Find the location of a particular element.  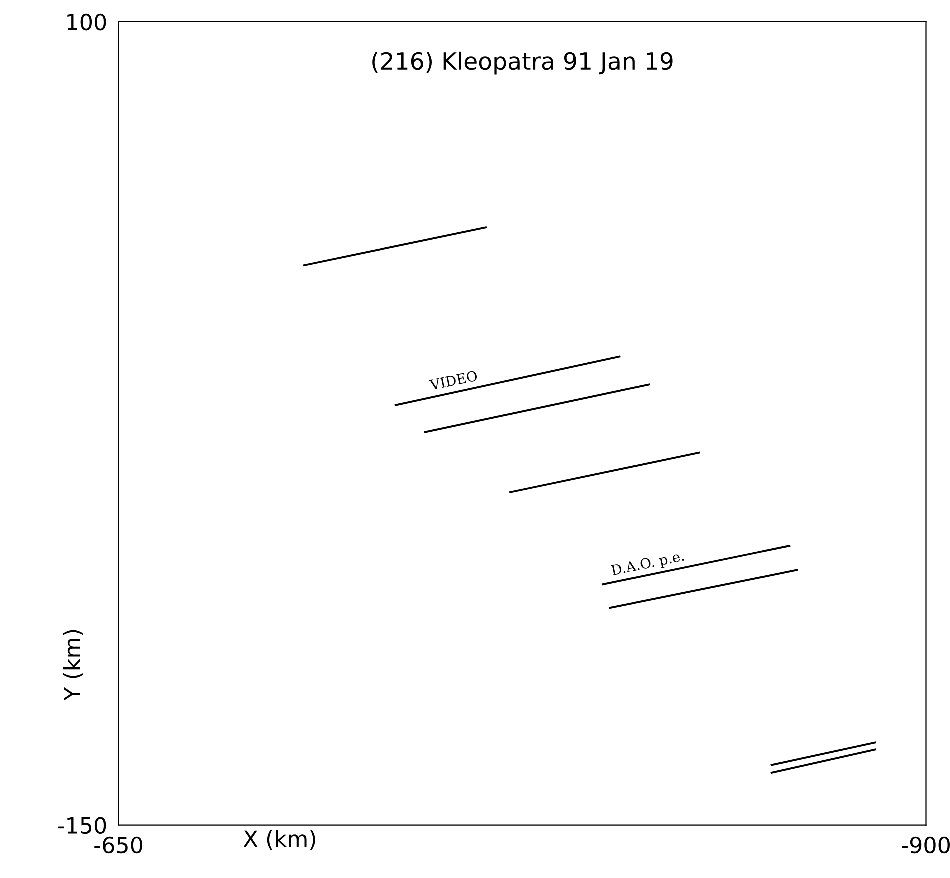

y-axis-title: Y (km) is located at coordinates (73, 665).